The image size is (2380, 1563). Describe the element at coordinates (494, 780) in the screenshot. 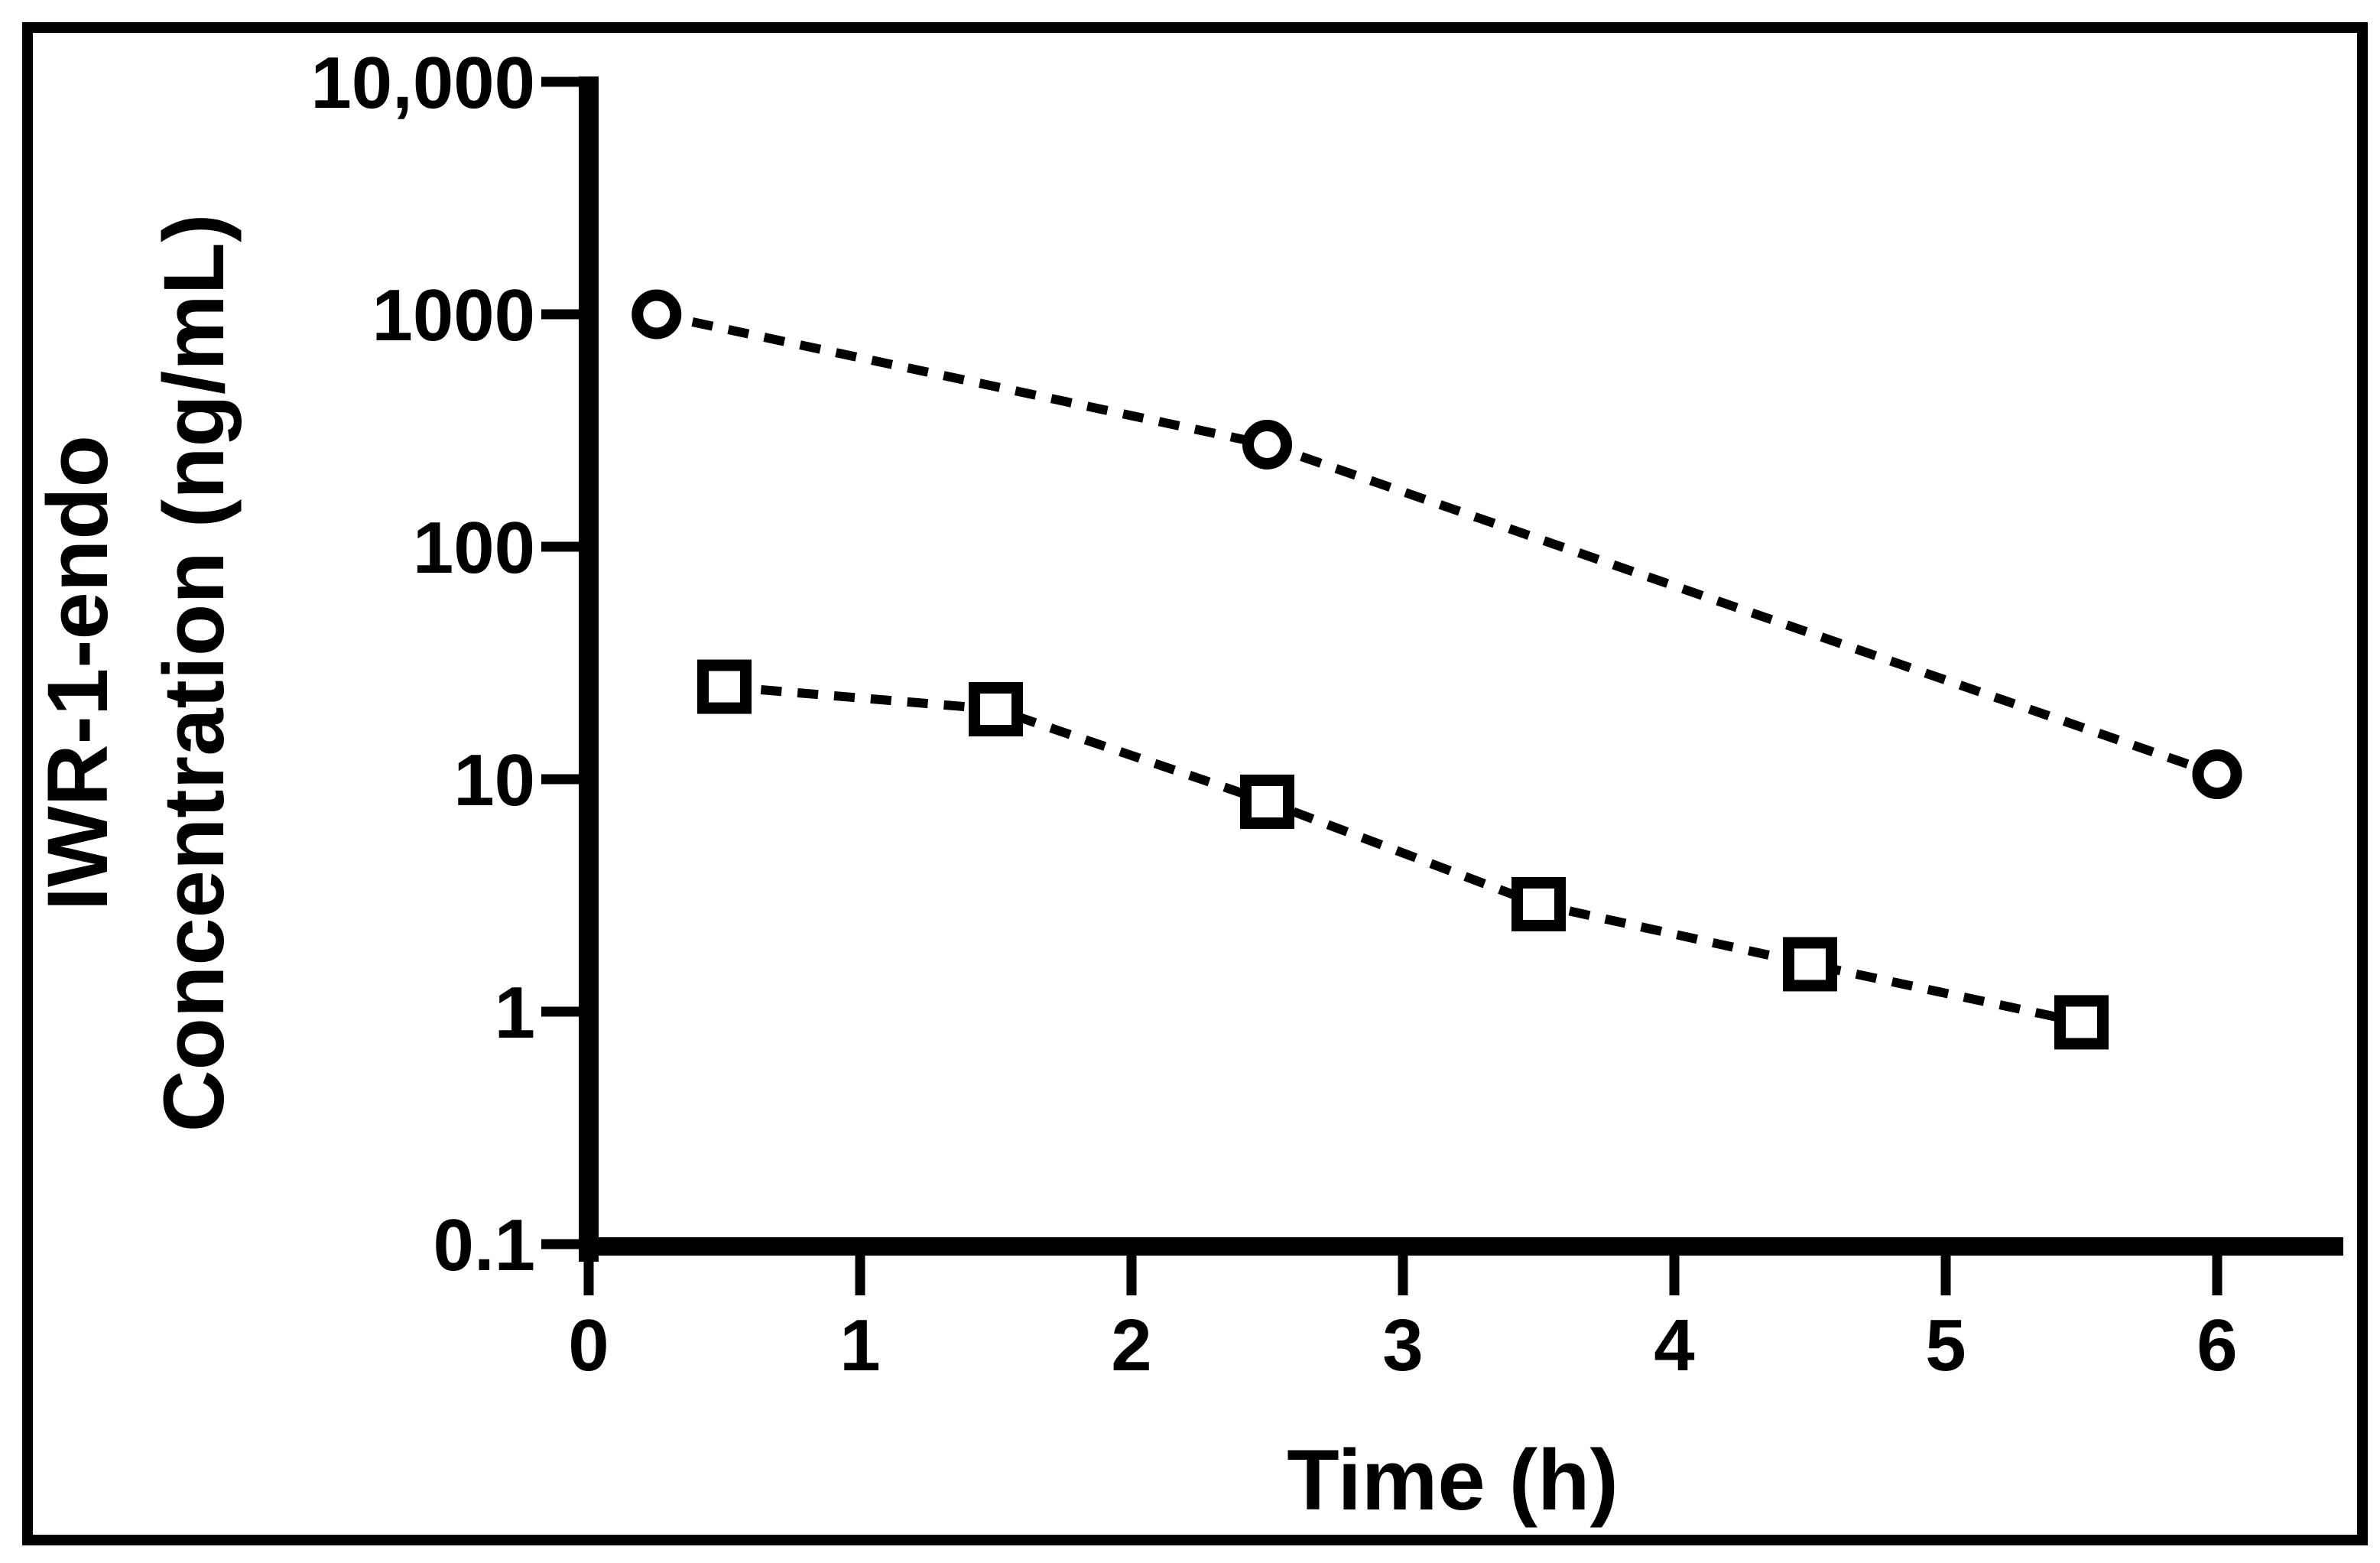

I see `y-tick-label-10: 10` at that location.